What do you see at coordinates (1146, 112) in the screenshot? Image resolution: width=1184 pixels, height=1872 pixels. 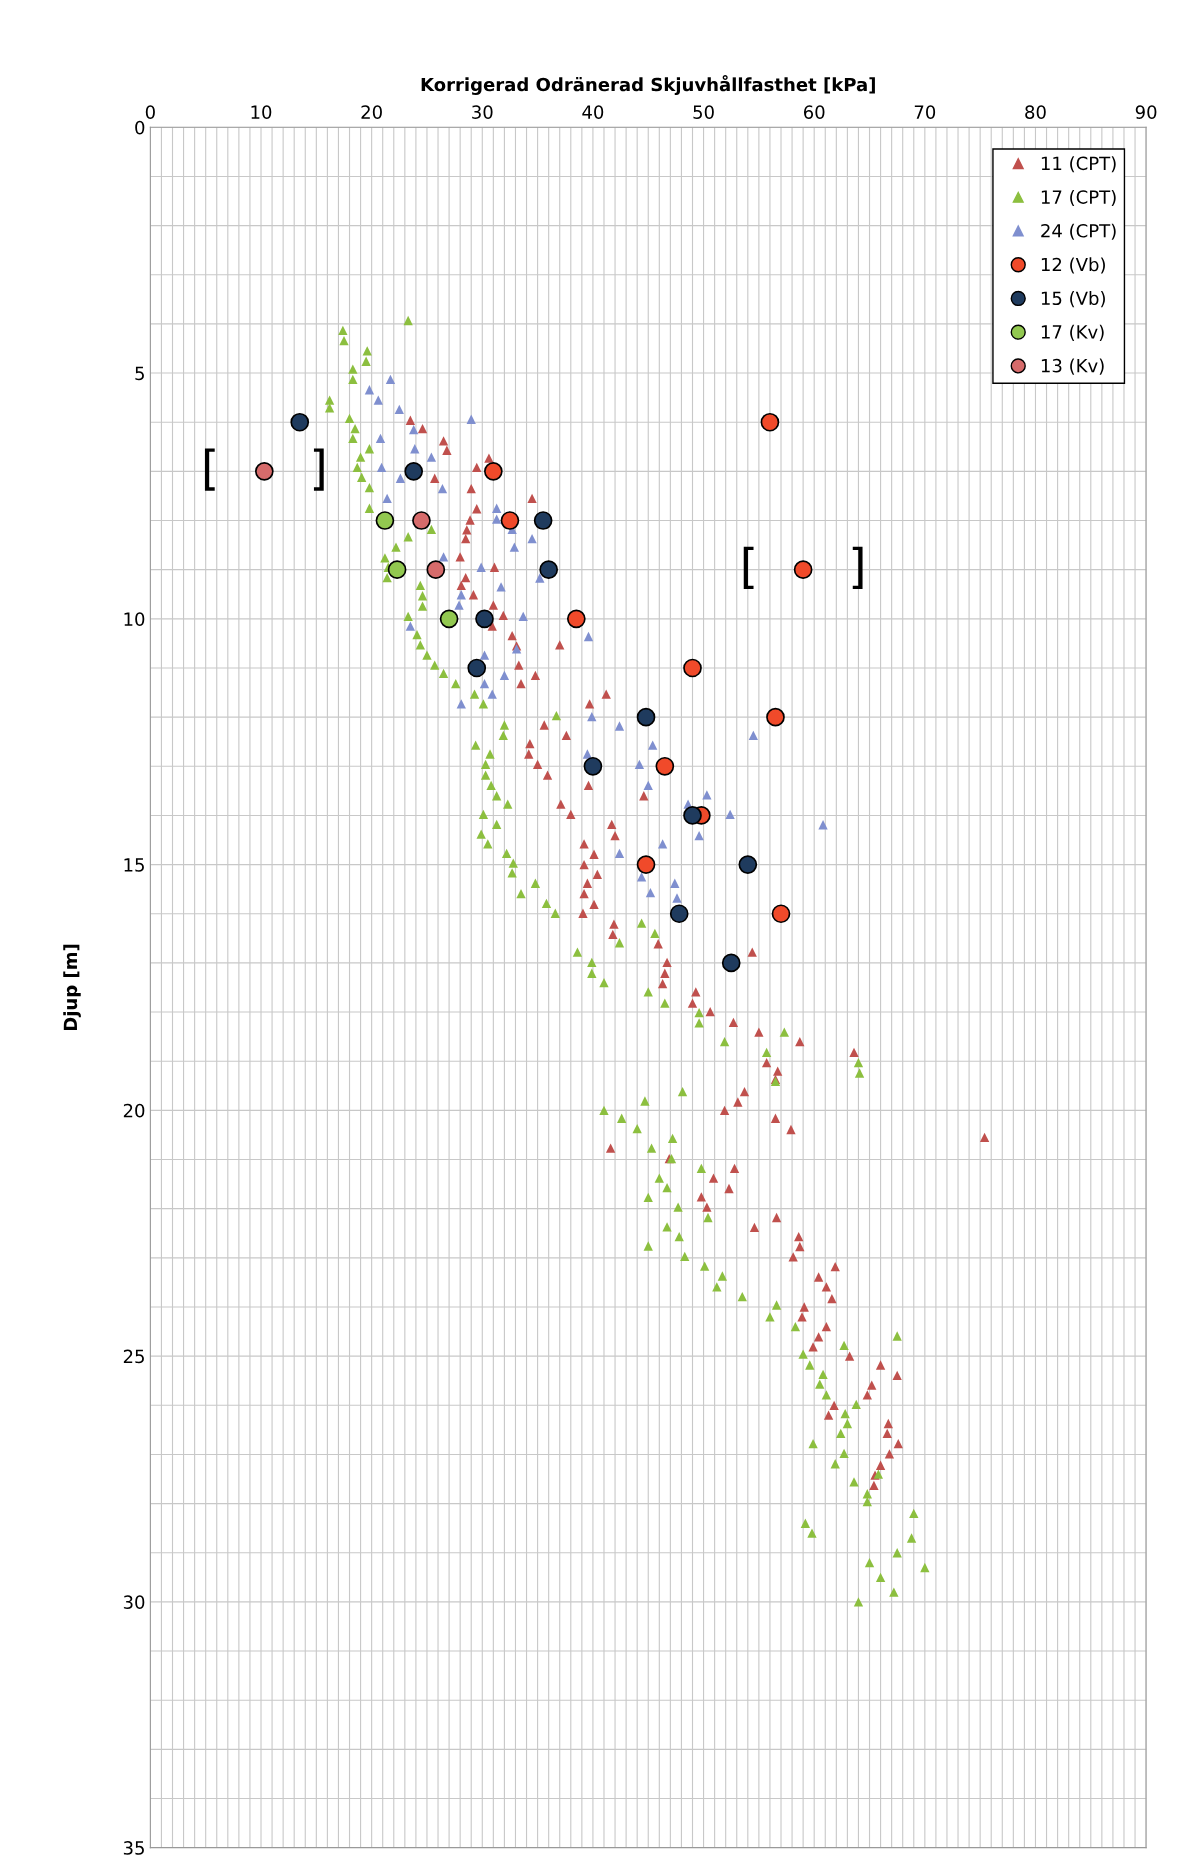 I see `x-tick-label: 90` at bounding box center [1146, 112].